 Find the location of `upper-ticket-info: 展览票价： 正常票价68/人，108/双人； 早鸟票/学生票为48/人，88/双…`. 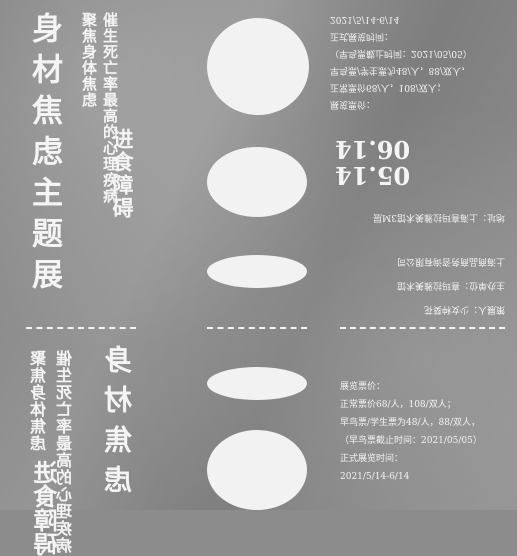

upper-ticket-info: 展览票价： 正常票价68/人，108/双人； 早鸟票/学生票为48/人，88/双… is located at coordinates (417, 61).